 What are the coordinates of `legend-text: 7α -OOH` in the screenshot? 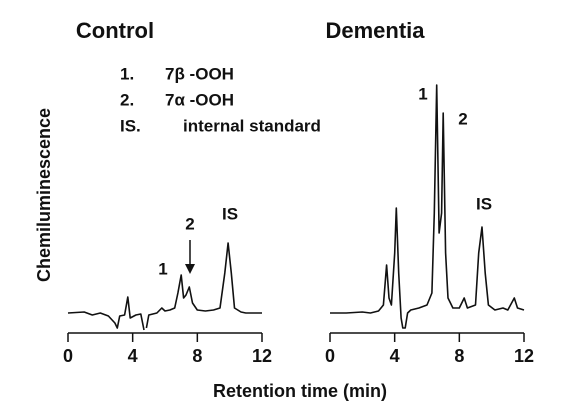 It's located at (199, 99).